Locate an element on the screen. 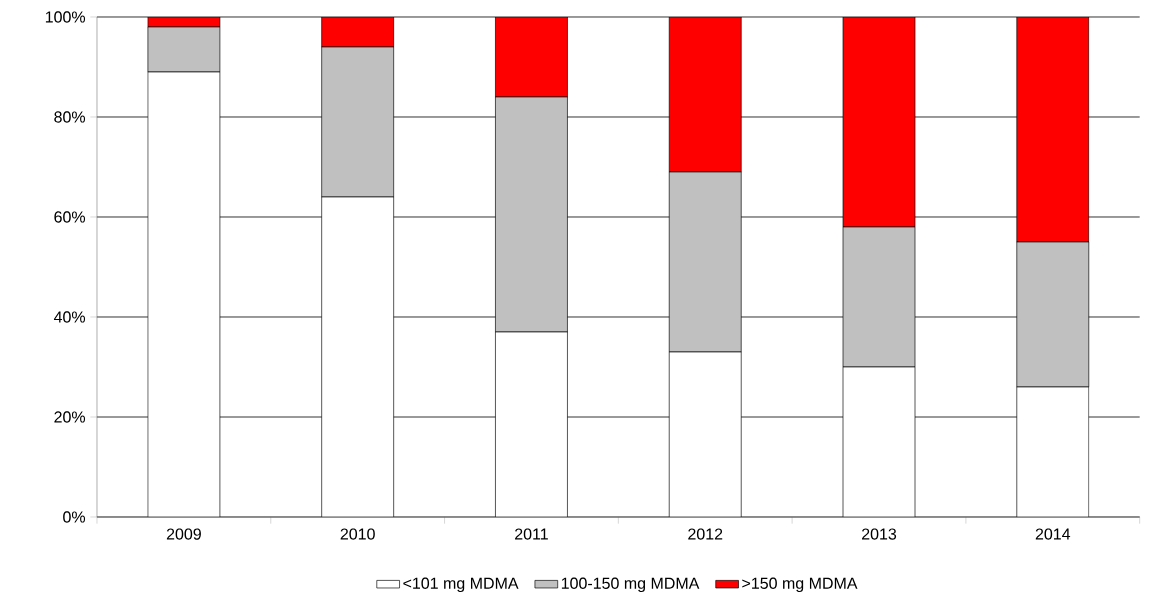 This screenshot has height=603, width=1166. y-tick-label: 20% is located at coordinates (70, 417).